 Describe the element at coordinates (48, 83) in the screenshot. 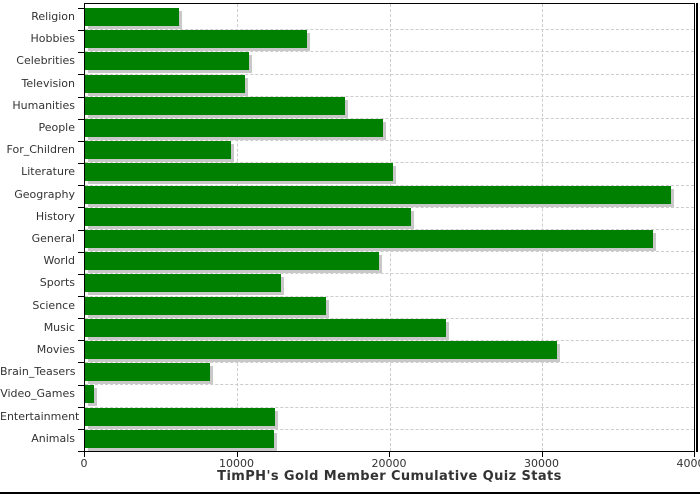

I see `y-axis-label-television: Television` at that location.